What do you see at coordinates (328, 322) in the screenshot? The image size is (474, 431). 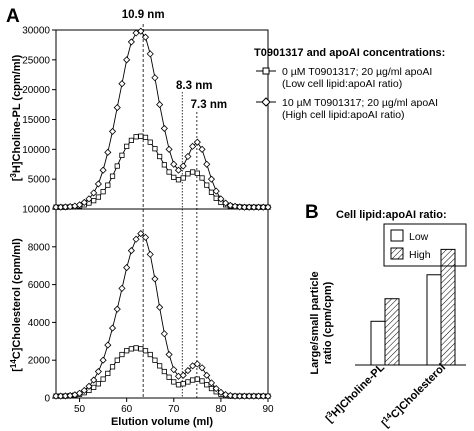 I see `panel-b-ylabel-2: ratio (cpm/cpm)` at bounding box center [328, 322].